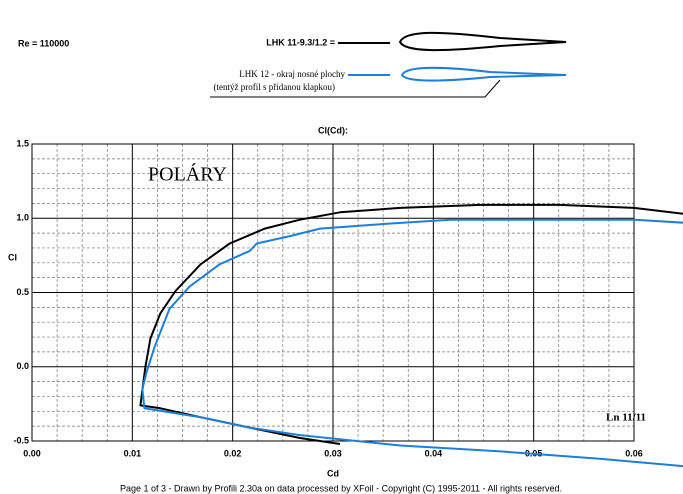  I want to click on y-tick-label: 1.0, so click(22, 218).